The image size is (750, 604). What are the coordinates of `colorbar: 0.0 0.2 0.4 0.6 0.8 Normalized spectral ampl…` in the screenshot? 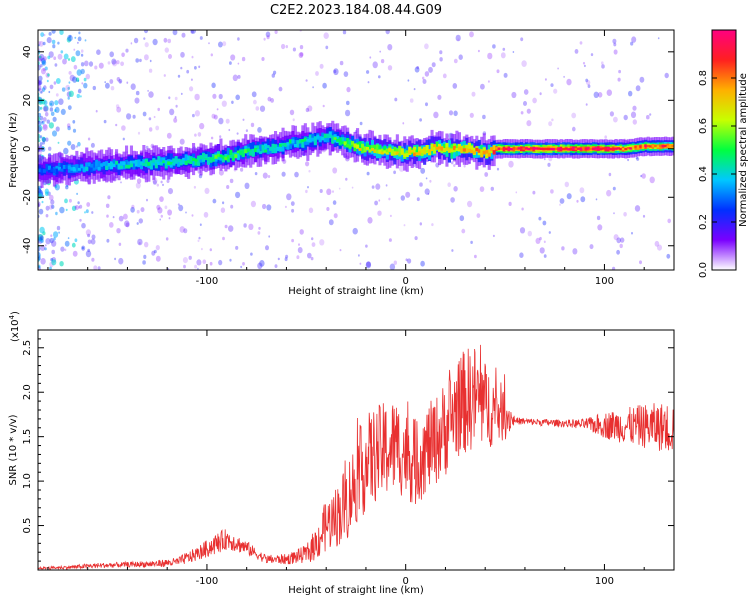 It's located at (723, 153).